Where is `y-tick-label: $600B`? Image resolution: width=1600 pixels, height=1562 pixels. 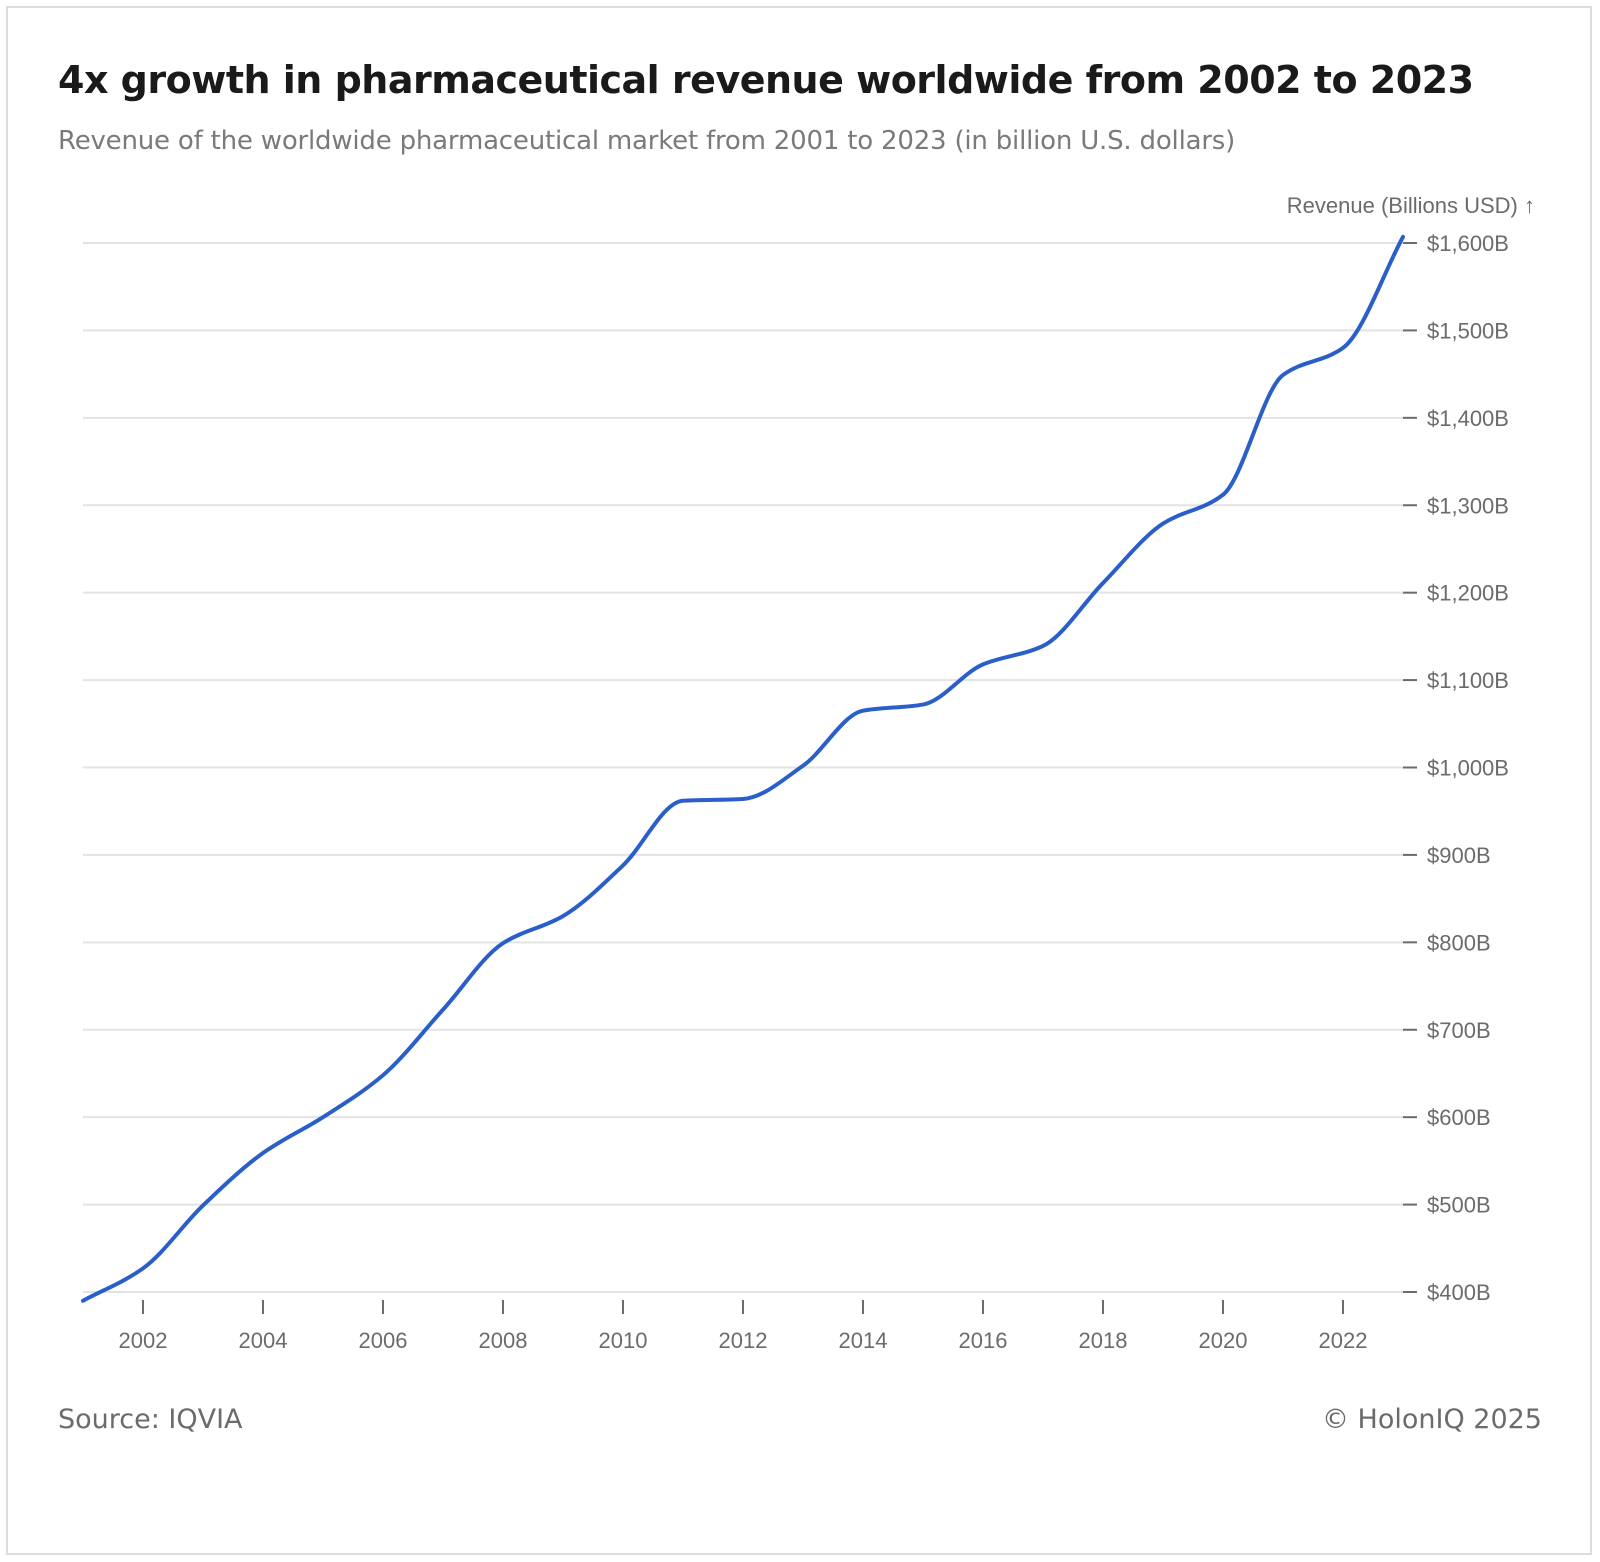
y-tick-label: $600B is located at coordinates (1459, 1117).